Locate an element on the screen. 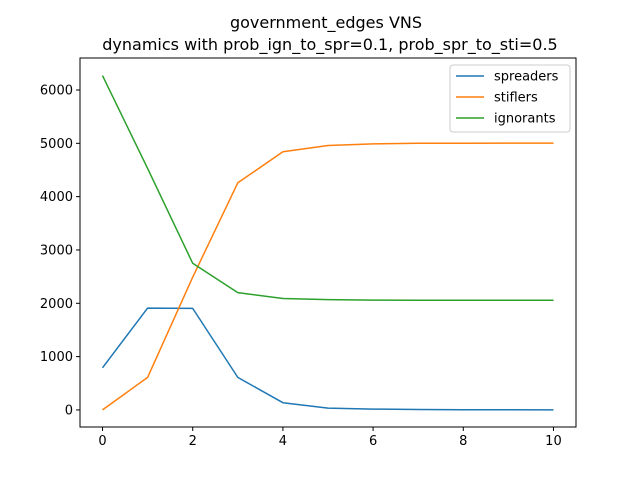 The height and width of the screenshot is (480, 640). legend-label-ignorants: ignorants is located at coordinates (525, 119).